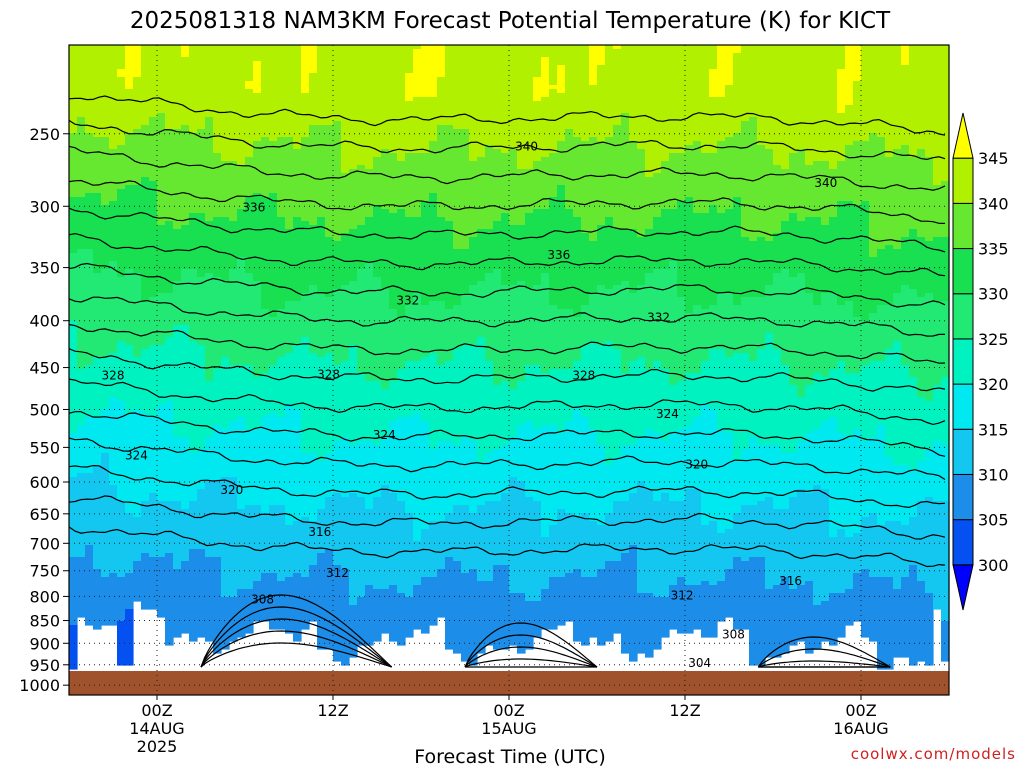  I want to click on x-axis-label: Forecast Time (UTC), so click(509, 757).